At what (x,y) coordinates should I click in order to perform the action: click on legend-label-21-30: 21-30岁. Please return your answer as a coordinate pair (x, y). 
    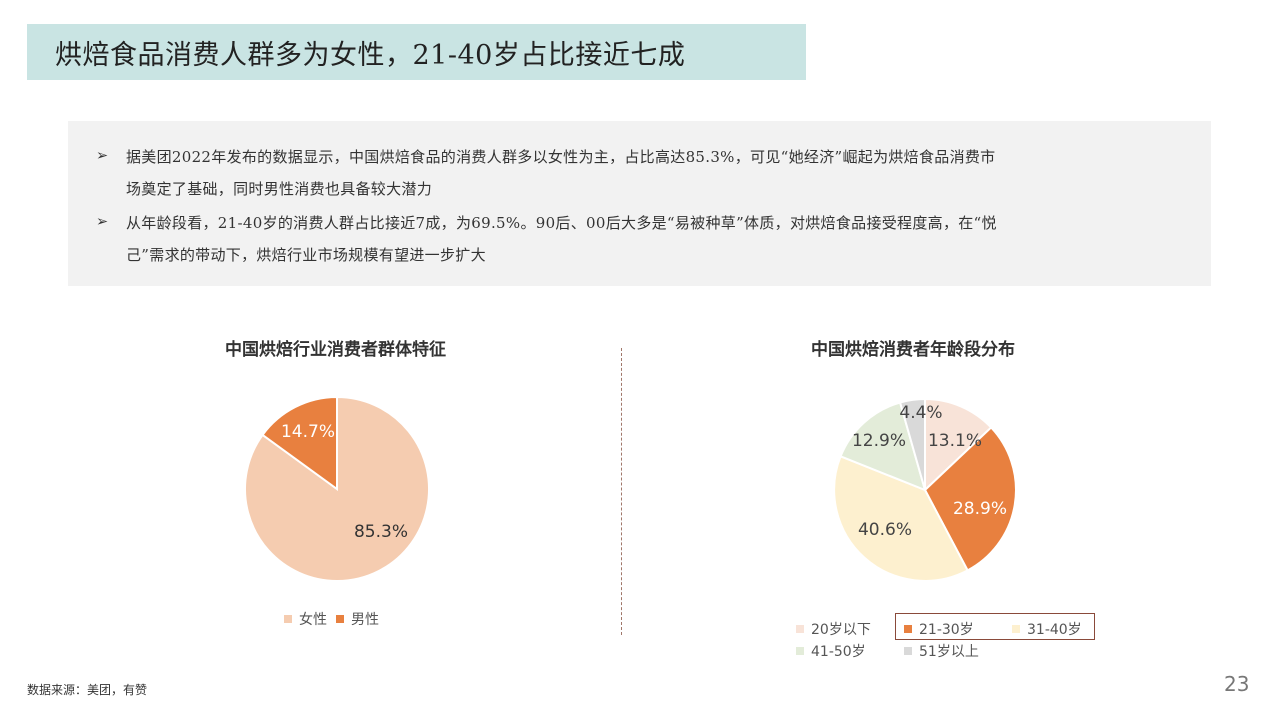
    Looking at the image, I should click on (946, 630).